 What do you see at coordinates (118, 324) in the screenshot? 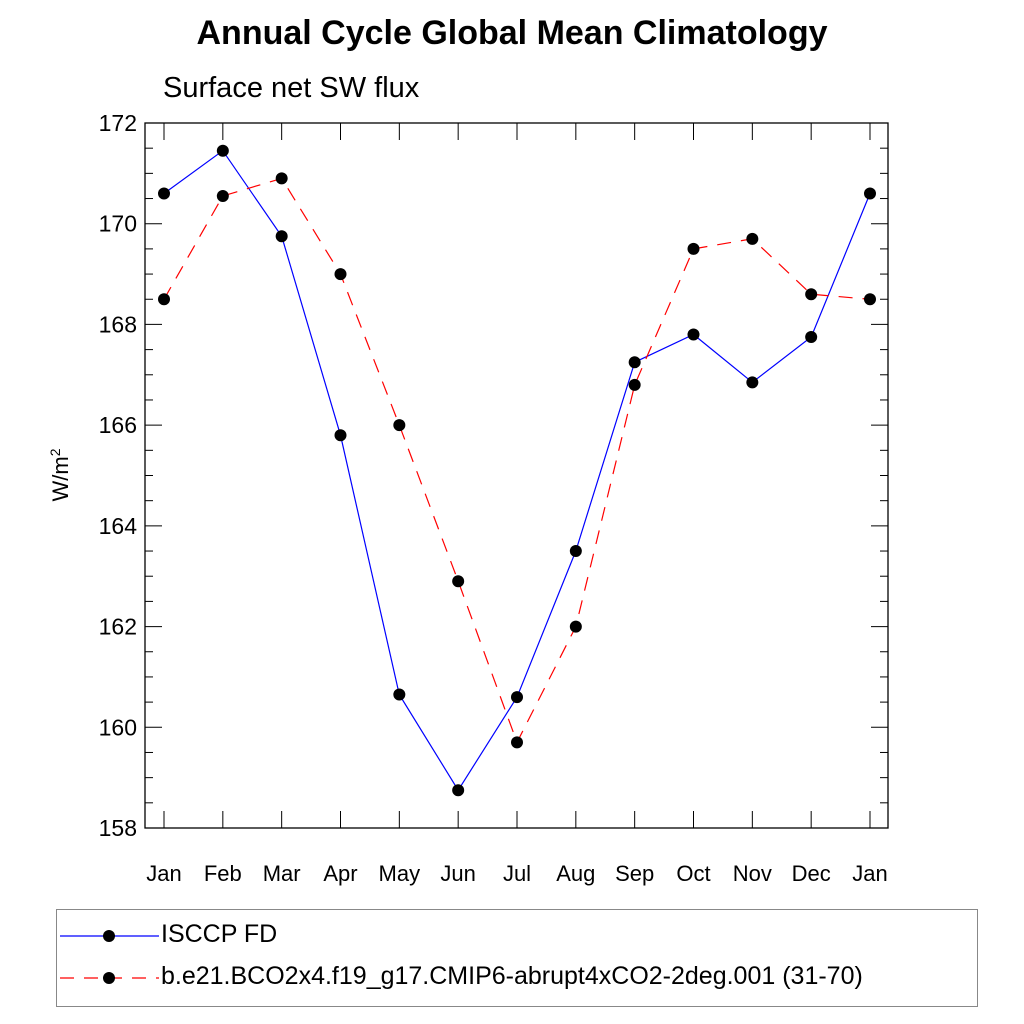
I see `y-tick-label: 168` at bounding box center [118, 324].